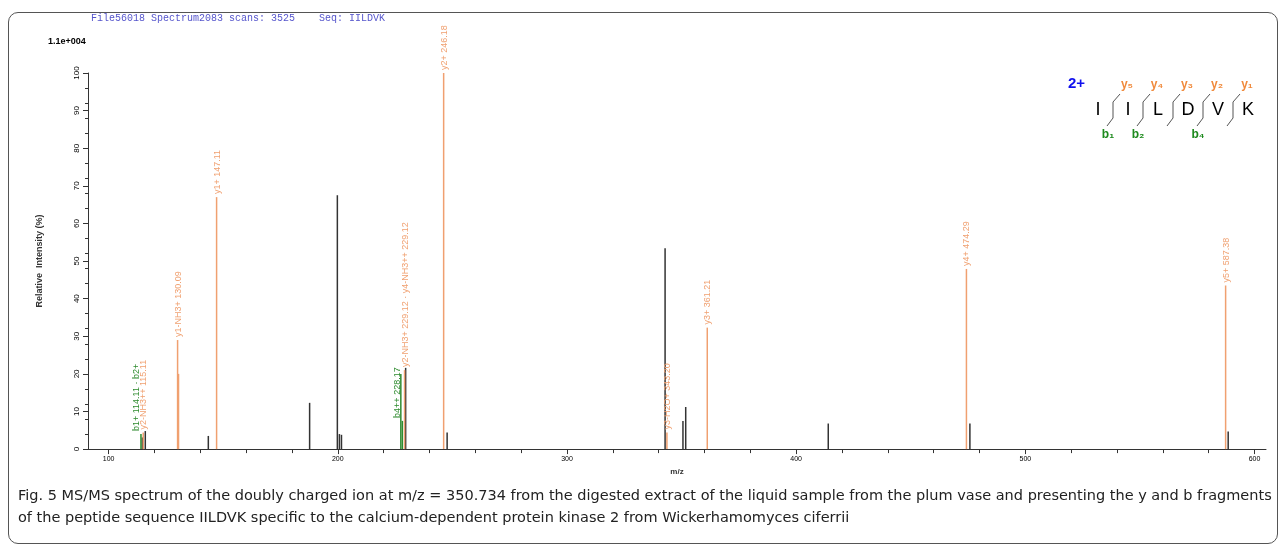  Describe the element at coordinates (1077, 82) in the screenshot. I see `annotation: 2+` at that location.